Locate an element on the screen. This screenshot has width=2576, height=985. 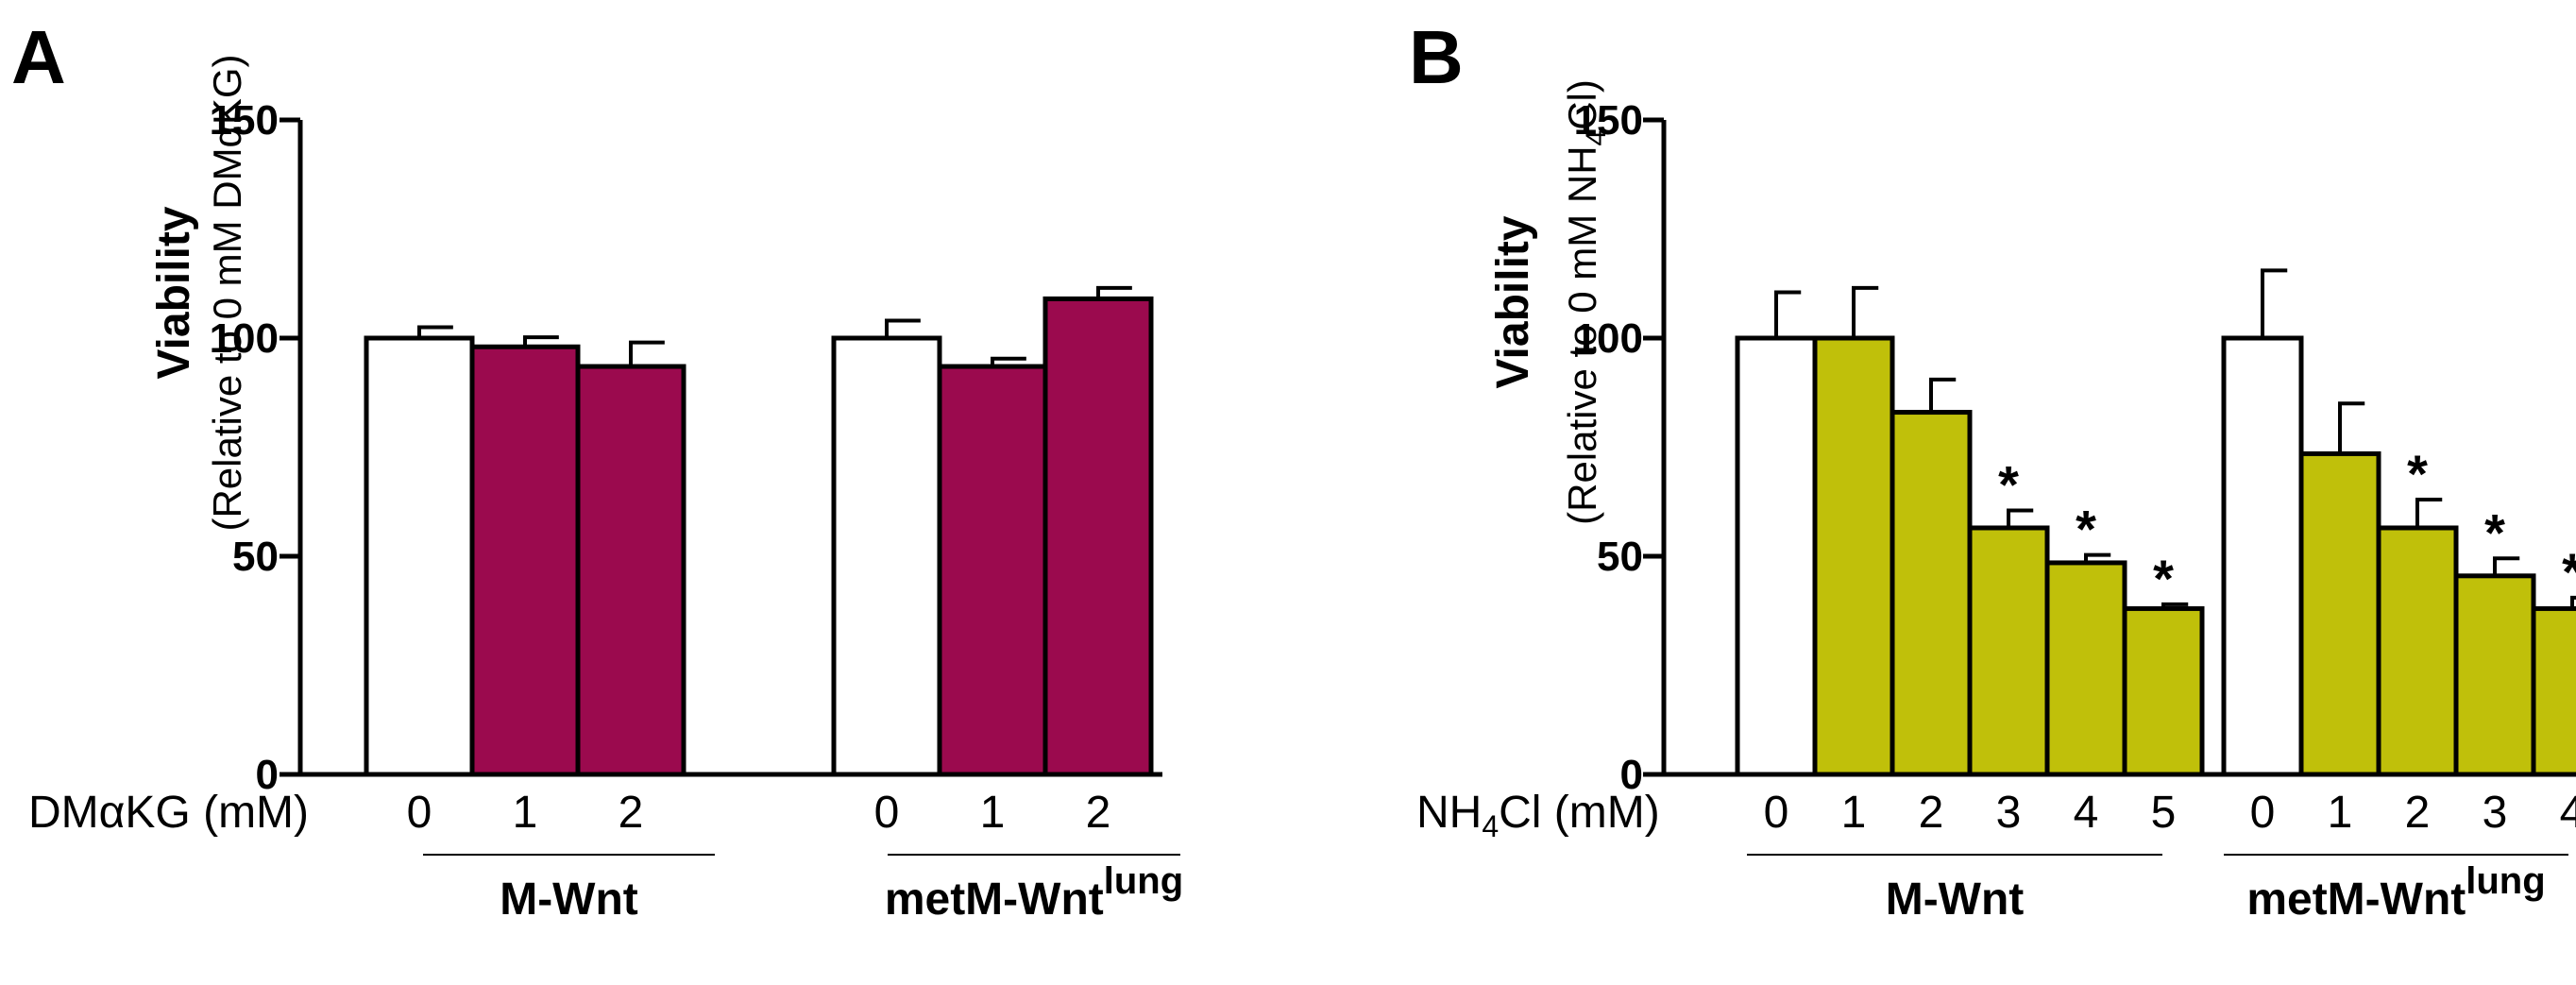
chart-b-xcat-0-4: 4 is located at coordinates (2086, 813).